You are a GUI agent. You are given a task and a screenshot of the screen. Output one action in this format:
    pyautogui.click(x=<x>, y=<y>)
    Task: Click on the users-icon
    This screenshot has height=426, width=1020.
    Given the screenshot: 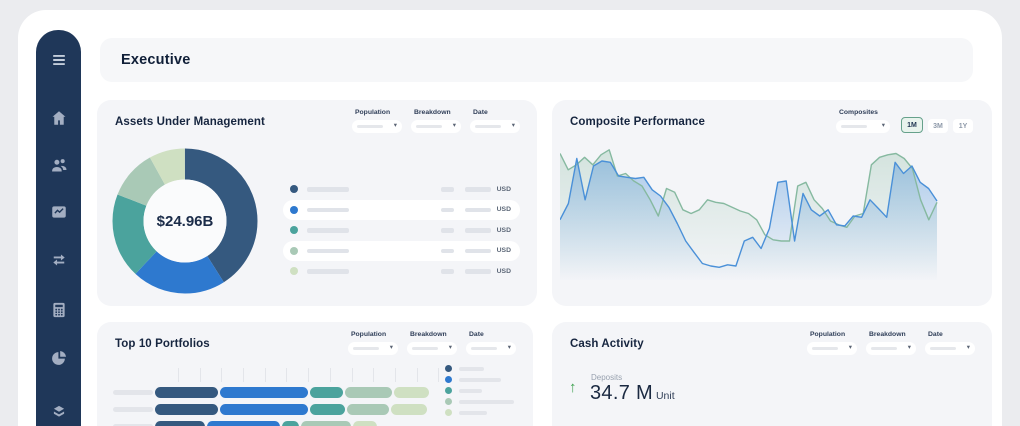 What is the action you would take?
    pyautogui.click(x=58, y=165)
    